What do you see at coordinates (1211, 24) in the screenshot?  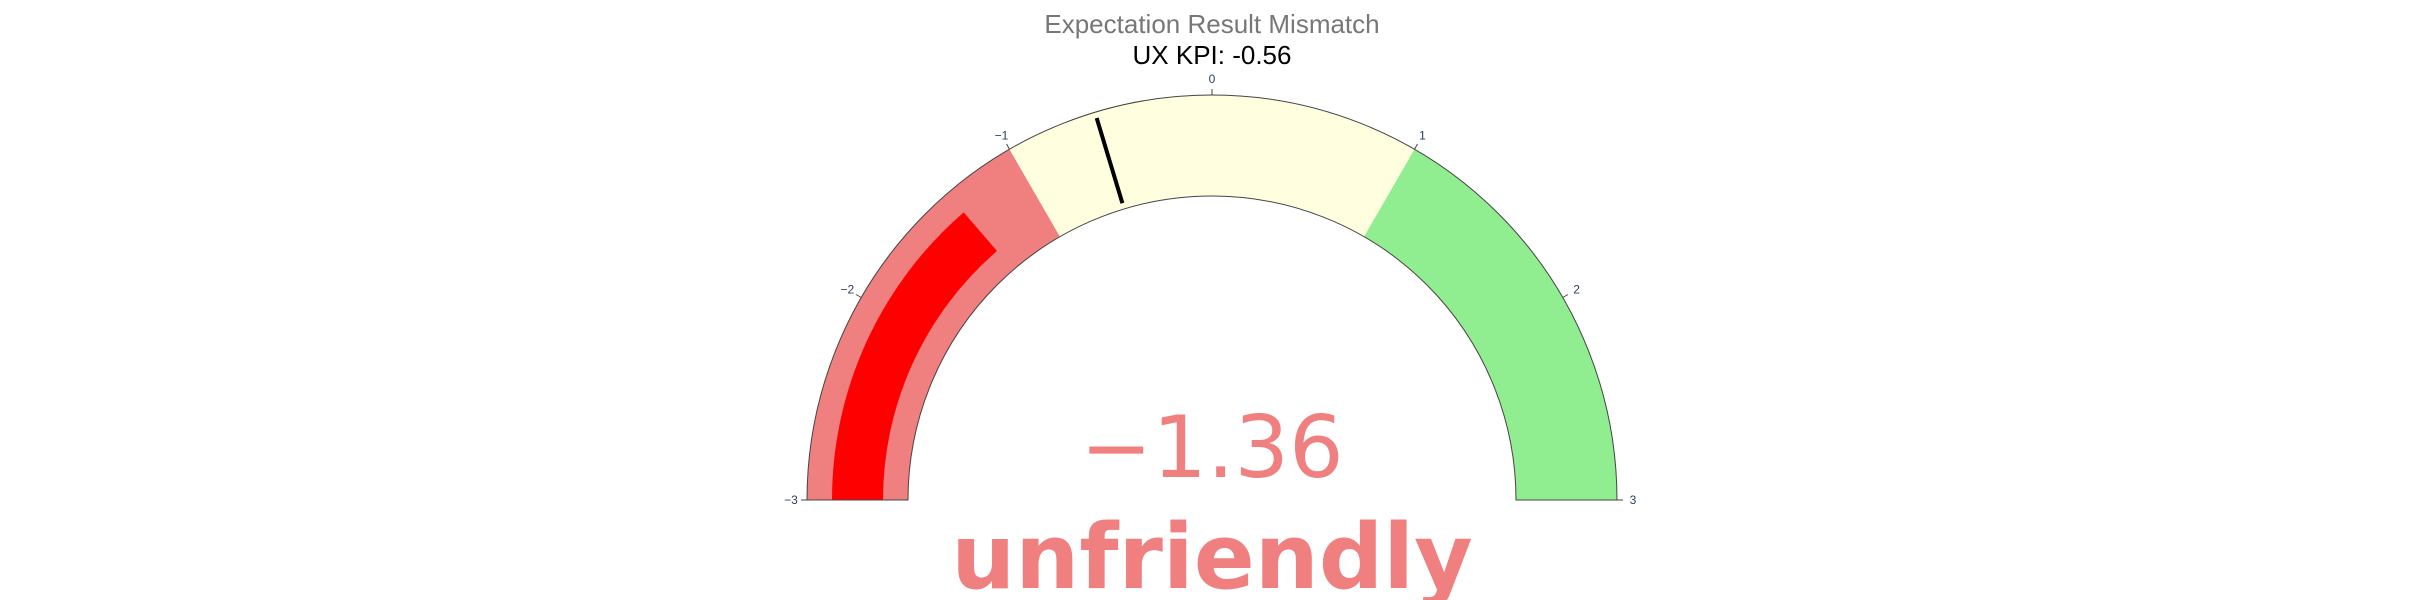 I see `chart-title: Expectation Result Mismatch` at bounding box center [1211, 24].